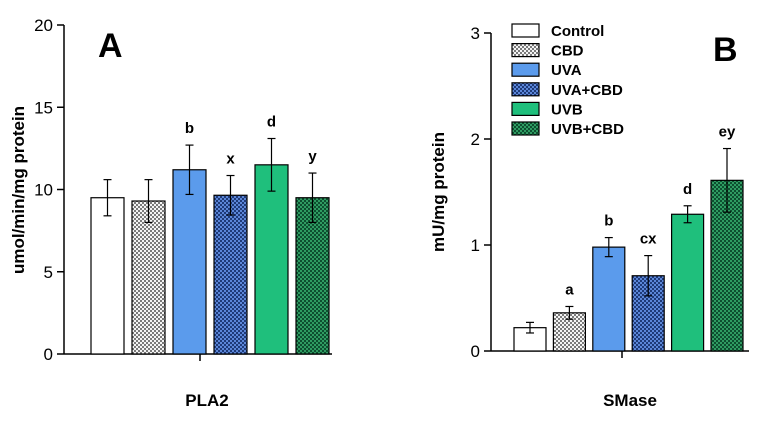  I want to click on y-tick-label: 20, so click(43, 25).